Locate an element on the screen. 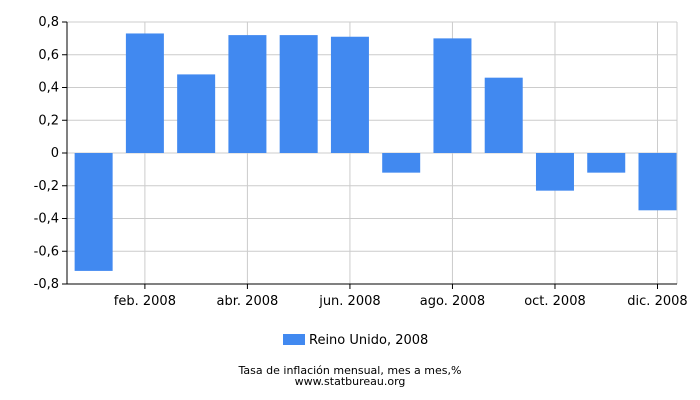  y-tick-label: 0,4 is located at coordinates (48, 88).